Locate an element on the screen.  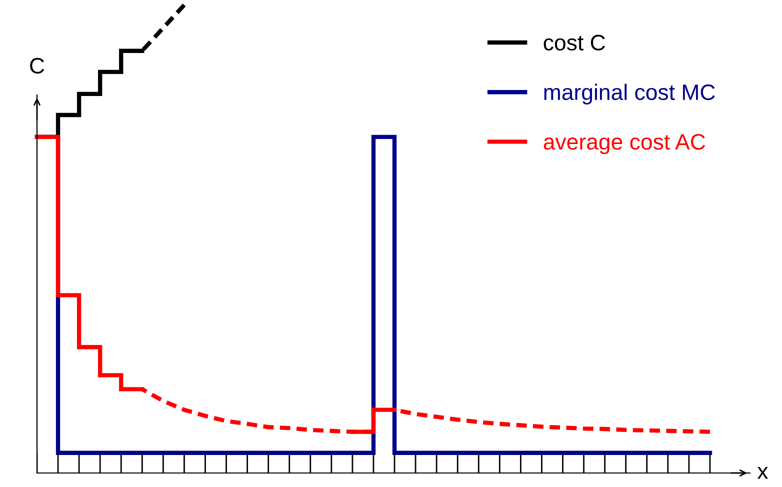
legend-label: cost C is located at coordinates (574, 42).